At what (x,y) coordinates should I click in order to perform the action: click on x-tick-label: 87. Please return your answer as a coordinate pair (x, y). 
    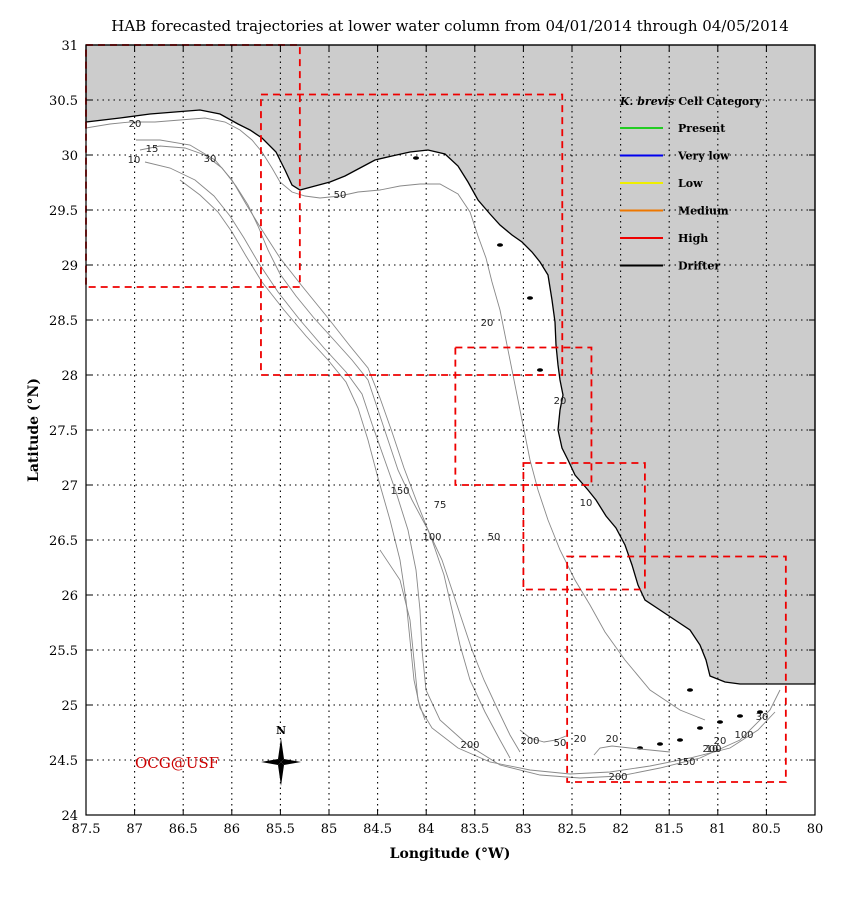
    Looking at the image, I should click on (134, 829).